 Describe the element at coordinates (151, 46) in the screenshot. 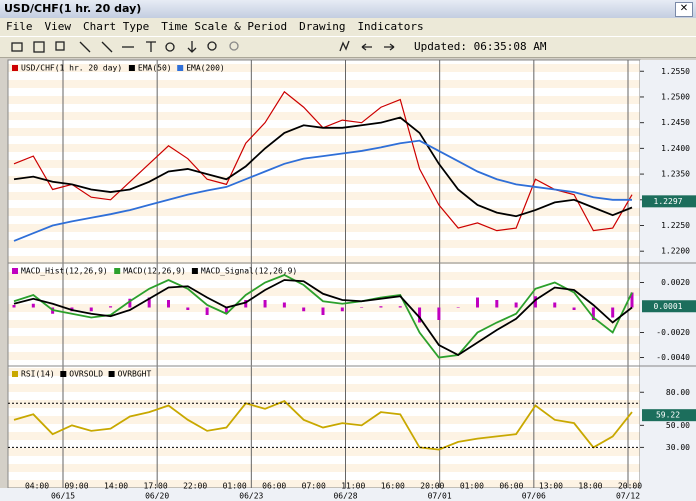

I see `text-icon` at that location.